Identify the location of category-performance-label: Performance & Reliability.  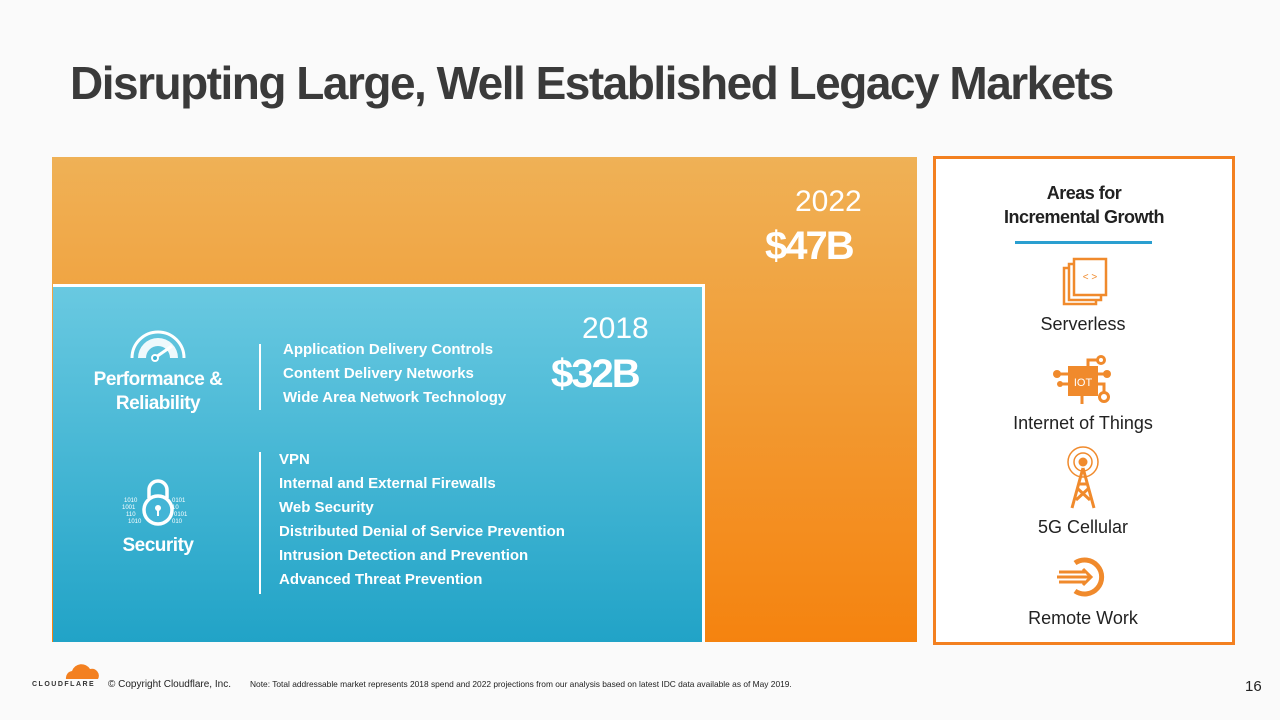
(158, 392).